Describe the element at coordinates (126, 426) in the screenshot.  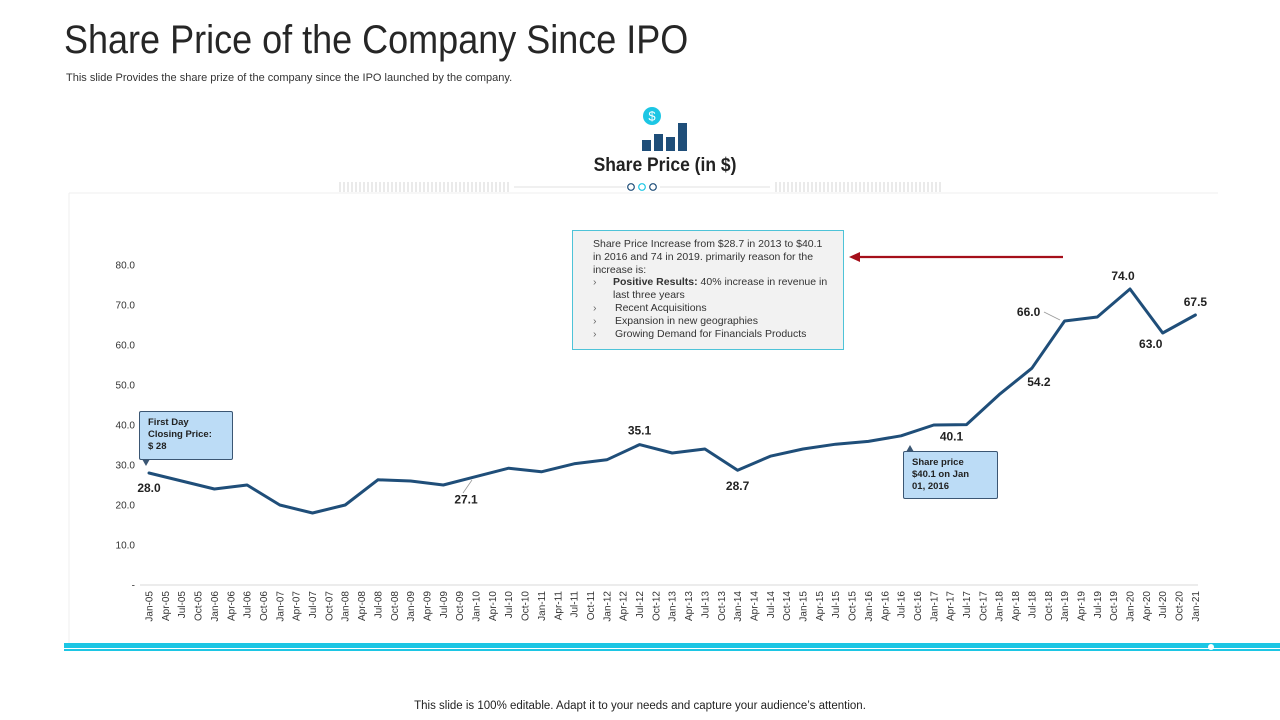
I see `y-tick-label: 40.0` at that location.